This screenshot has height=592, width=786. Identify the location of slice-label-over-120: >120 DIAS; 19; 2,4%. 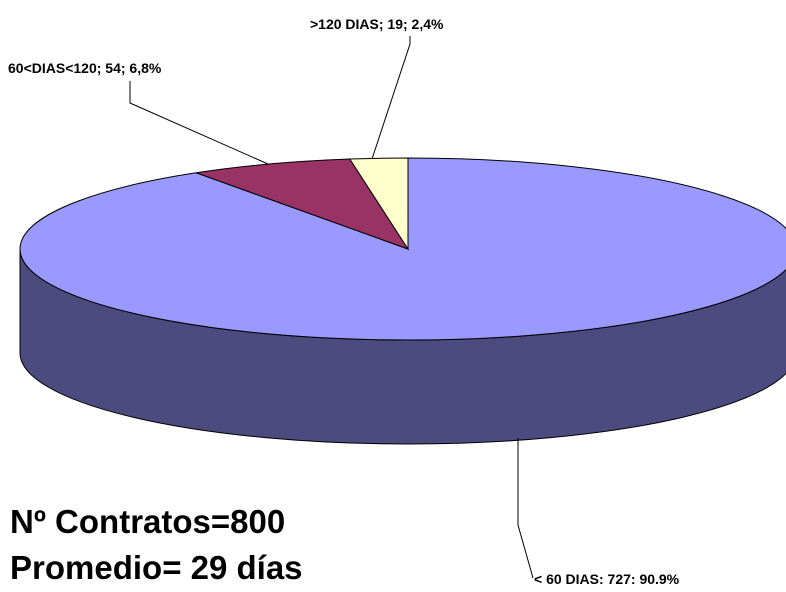
(377, 24).